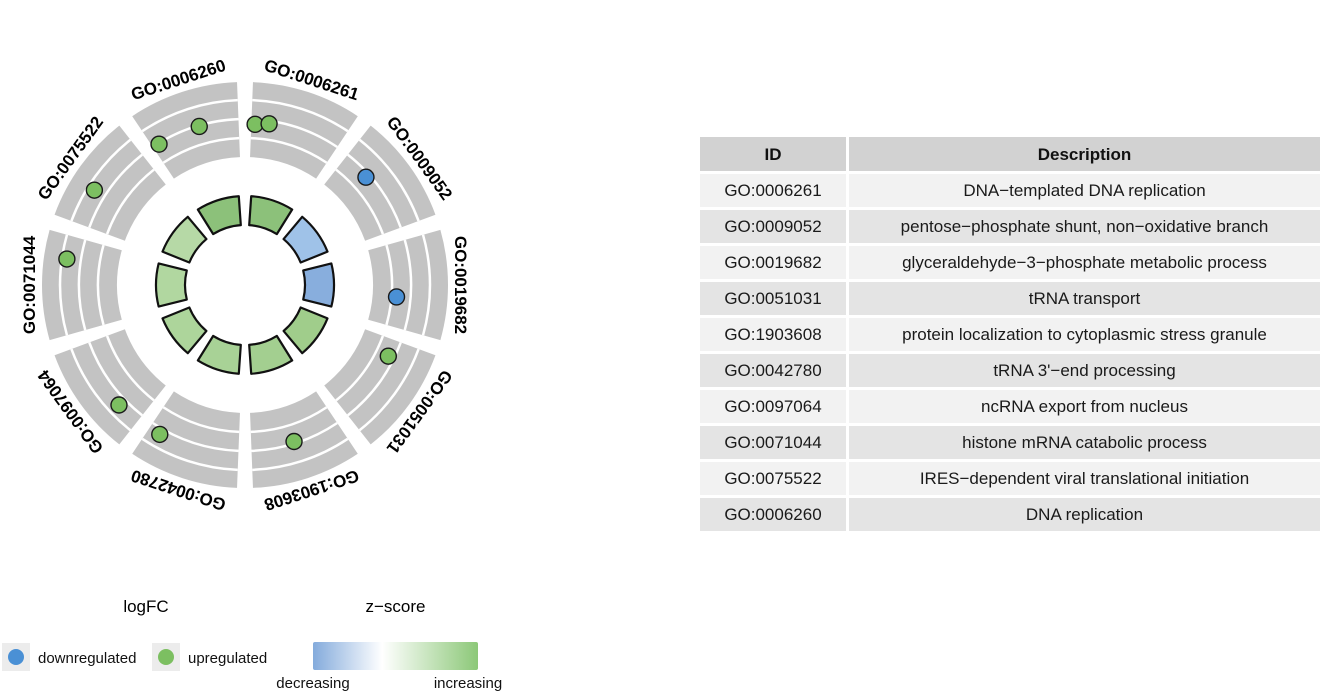  Describe the element at coordinates (1084, 514) in the screenshot. I see `description-cell: DNA replication` at that location.